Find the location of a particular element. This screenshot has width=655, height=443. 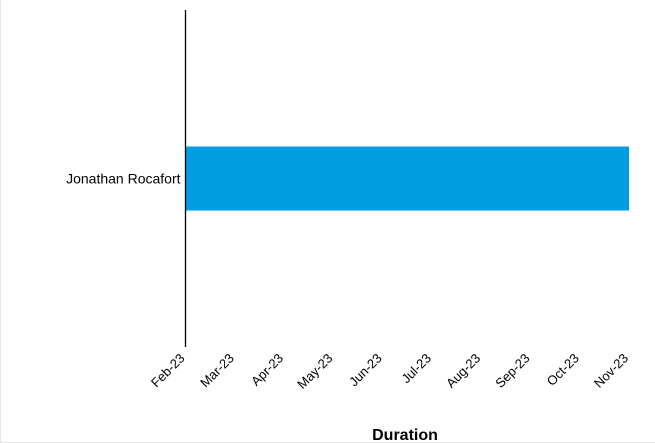

gantt-bar is located at coordinates (407, 178).